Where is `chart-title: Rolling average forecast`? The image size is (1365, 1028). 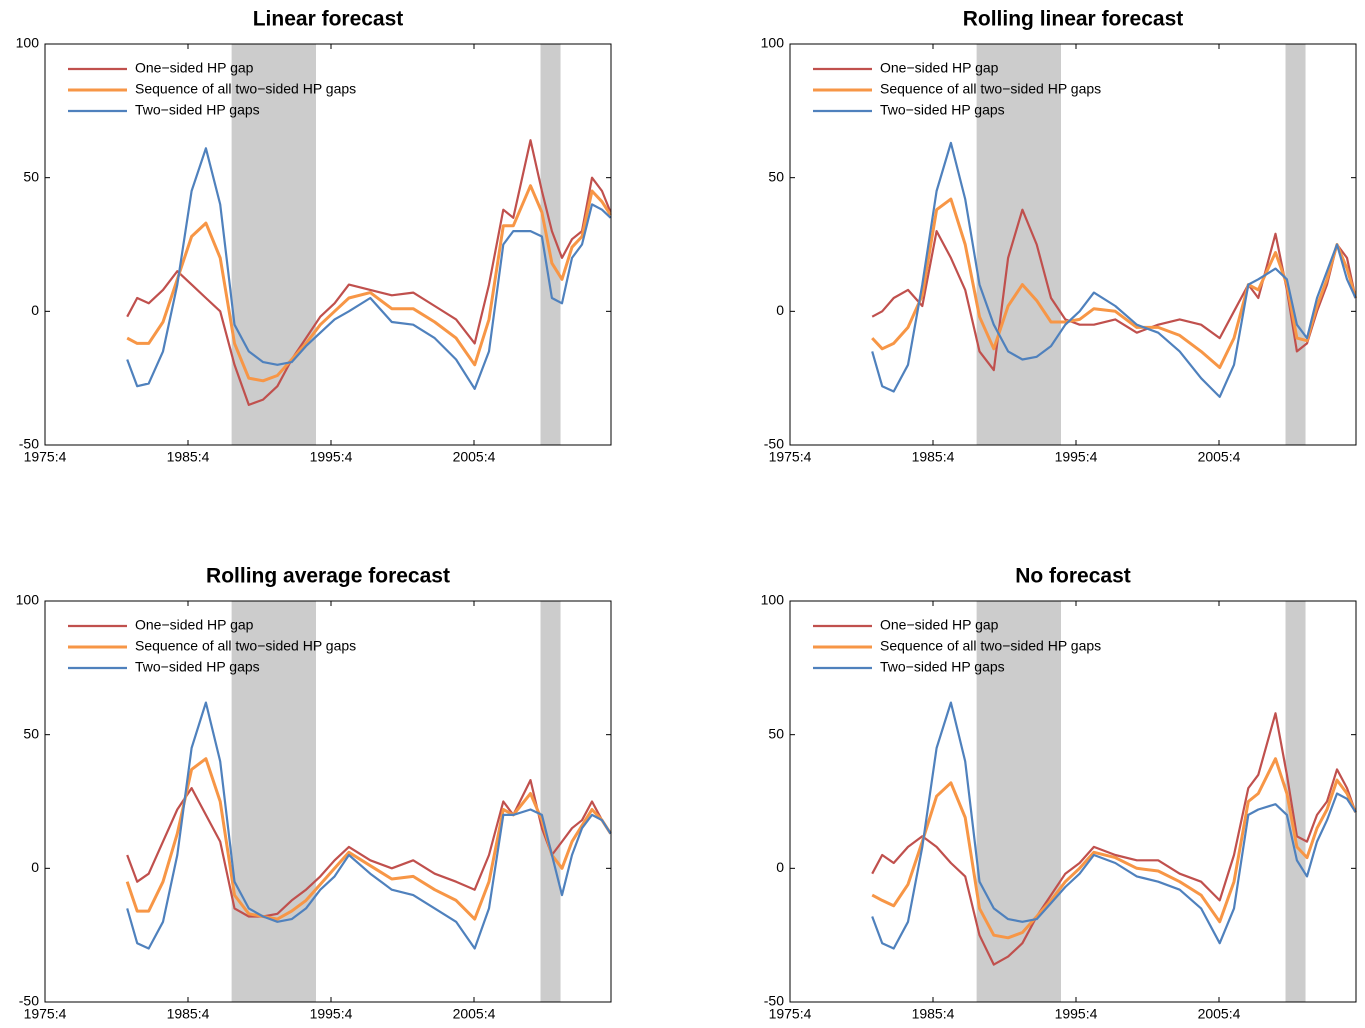
chart-title: Rolling average forecast is located at coordinates (328, 576).